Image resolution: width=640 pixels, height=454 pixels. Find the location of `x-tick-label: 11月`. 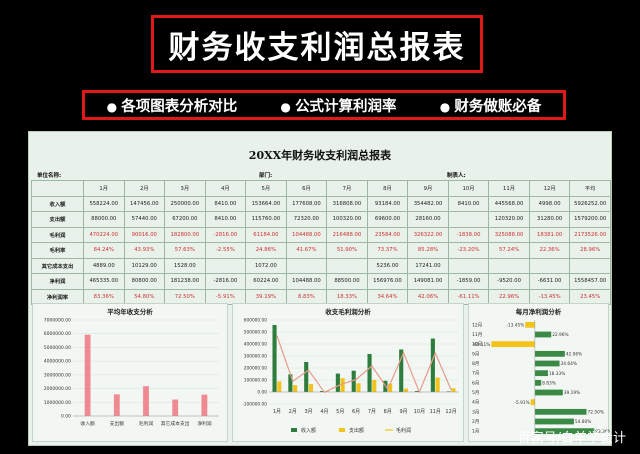

x-tick-label: 11月 is located at coordinates (435, 412).